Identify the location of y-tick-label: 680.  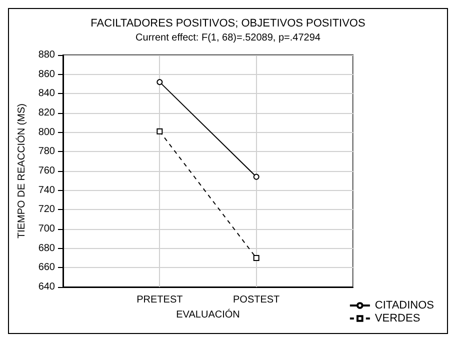
(47, 248).